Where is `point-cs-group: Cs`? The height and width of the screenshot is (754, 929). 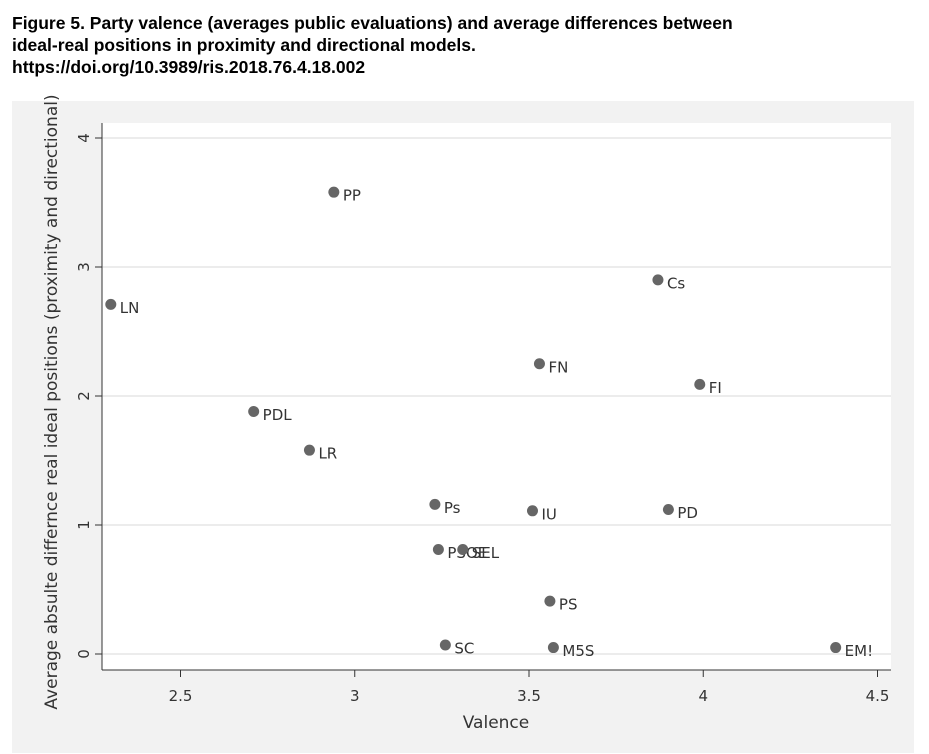 point-cs-group: Cs is located at coordinates (668, 283).